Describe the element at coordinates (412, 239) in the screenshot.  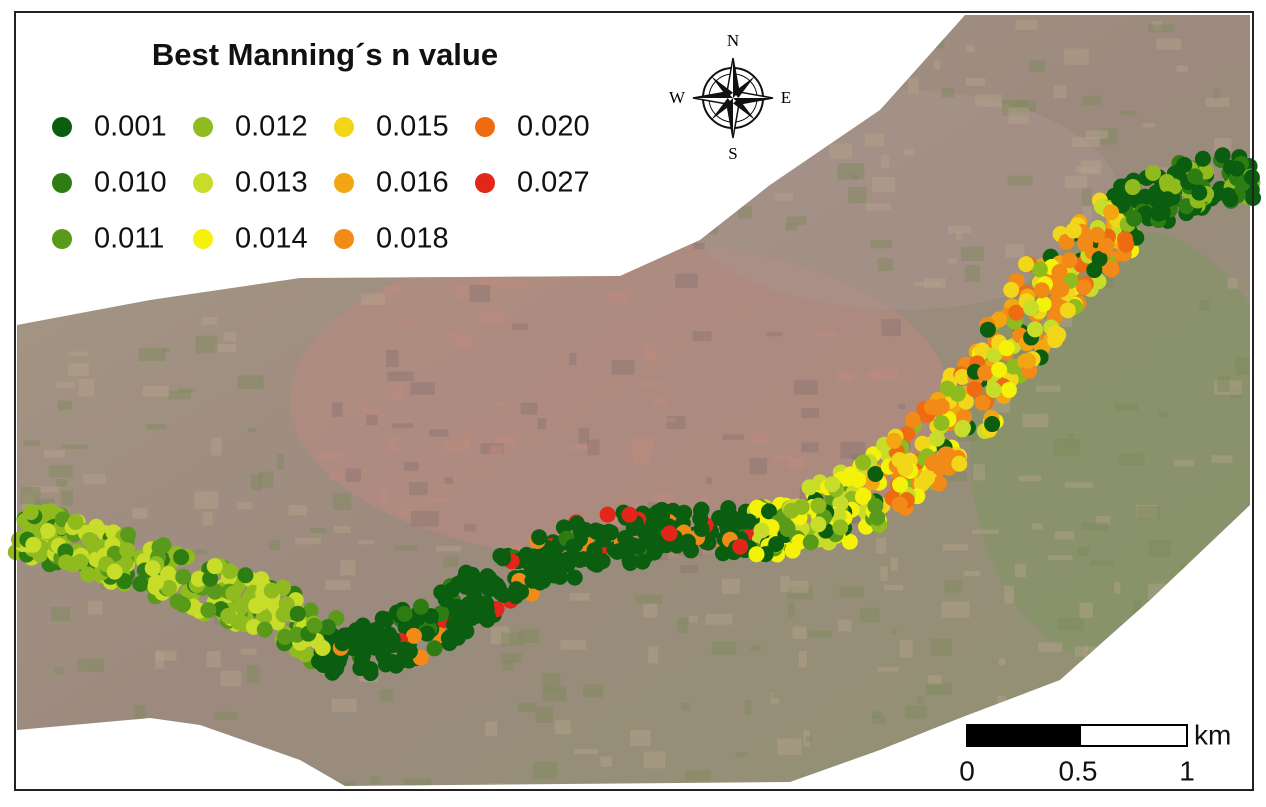
I see `legend-label: 0.018` at that location.